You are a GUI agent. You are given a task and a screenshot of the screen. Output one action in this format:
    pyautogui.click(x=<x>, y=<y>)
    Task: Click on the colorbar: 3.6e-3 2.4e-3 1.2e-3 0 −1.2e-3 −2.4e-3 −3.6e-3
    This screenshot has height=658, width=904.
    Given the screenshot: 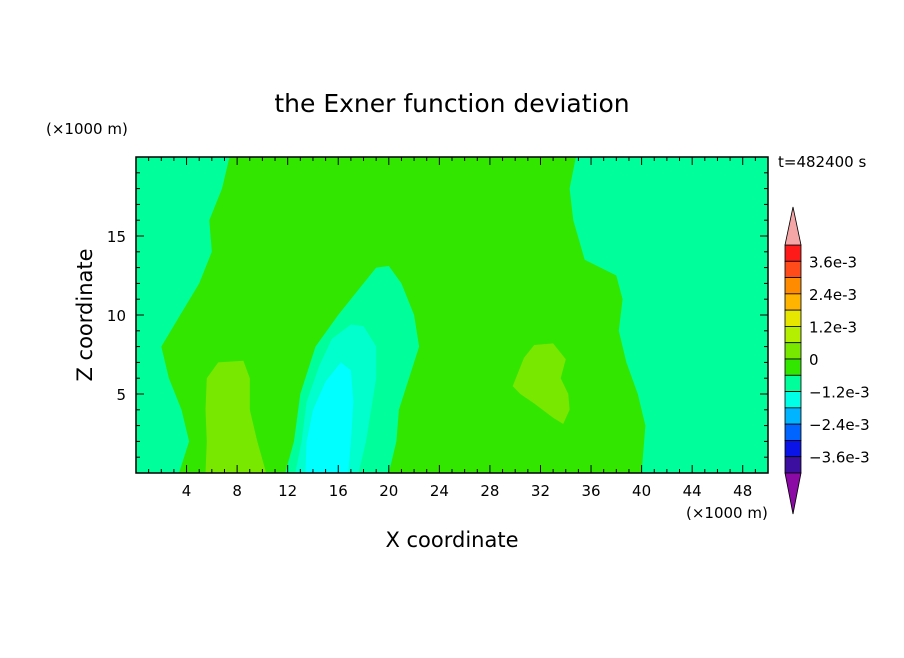 What is the action you would take?
    pyautogui.click(x=827, y=360)
    